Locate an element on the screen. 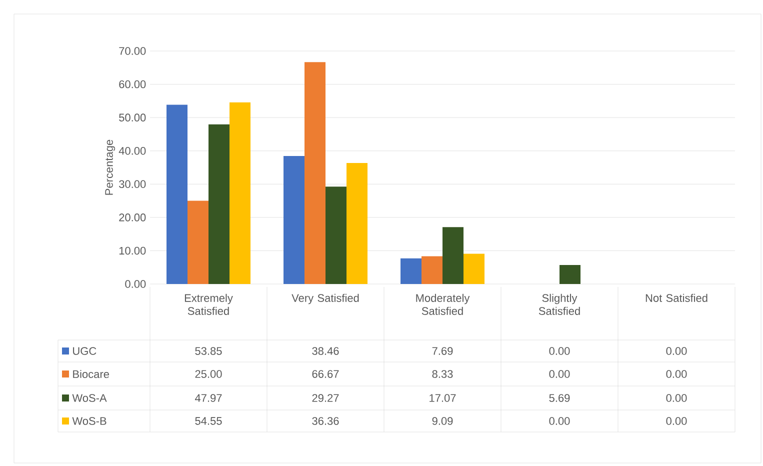 The width and height of the screenshot is (763, 466). data-label: 53.85 is located at coordinates (208, 351).